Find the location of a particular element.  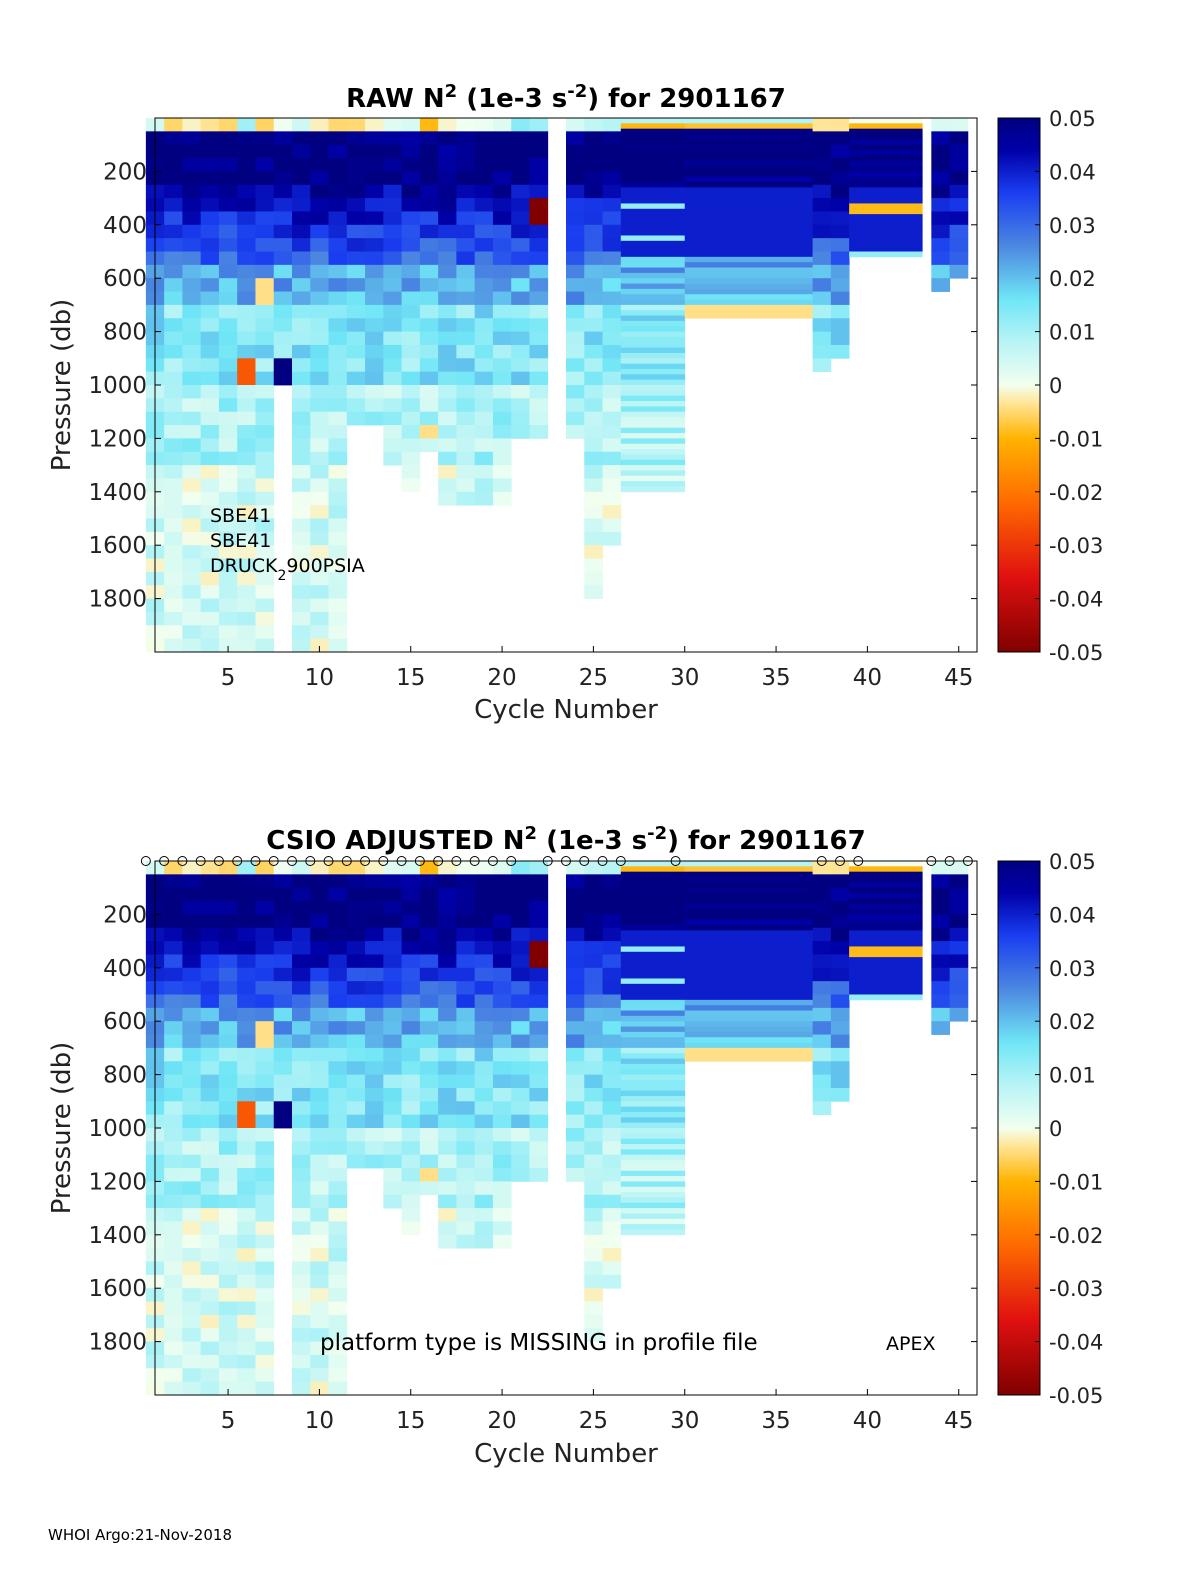

x-tick-label: 35 is located at coordinates (775, 1421).